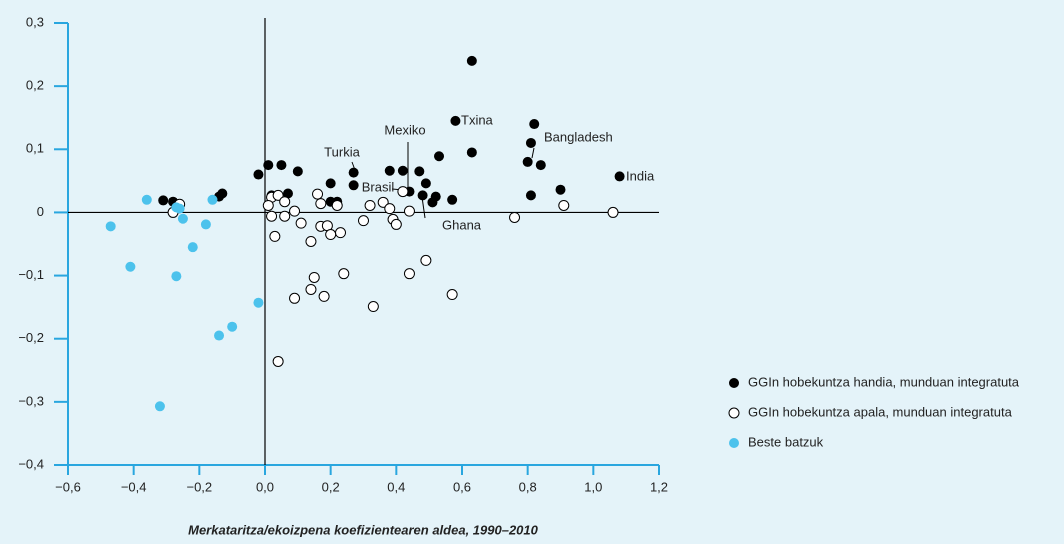  What do you see at coordinates (35, 148) in the screenshot?
I see `y-tick-label: 0,1` at bounding box center [35, 148].